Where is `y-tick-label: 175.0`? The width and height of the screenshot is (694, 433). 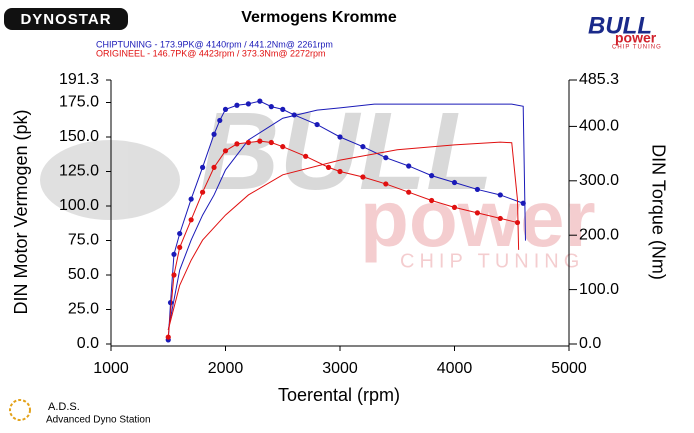
y-tick-label: 175.0 is located at coordinates (79, 102).